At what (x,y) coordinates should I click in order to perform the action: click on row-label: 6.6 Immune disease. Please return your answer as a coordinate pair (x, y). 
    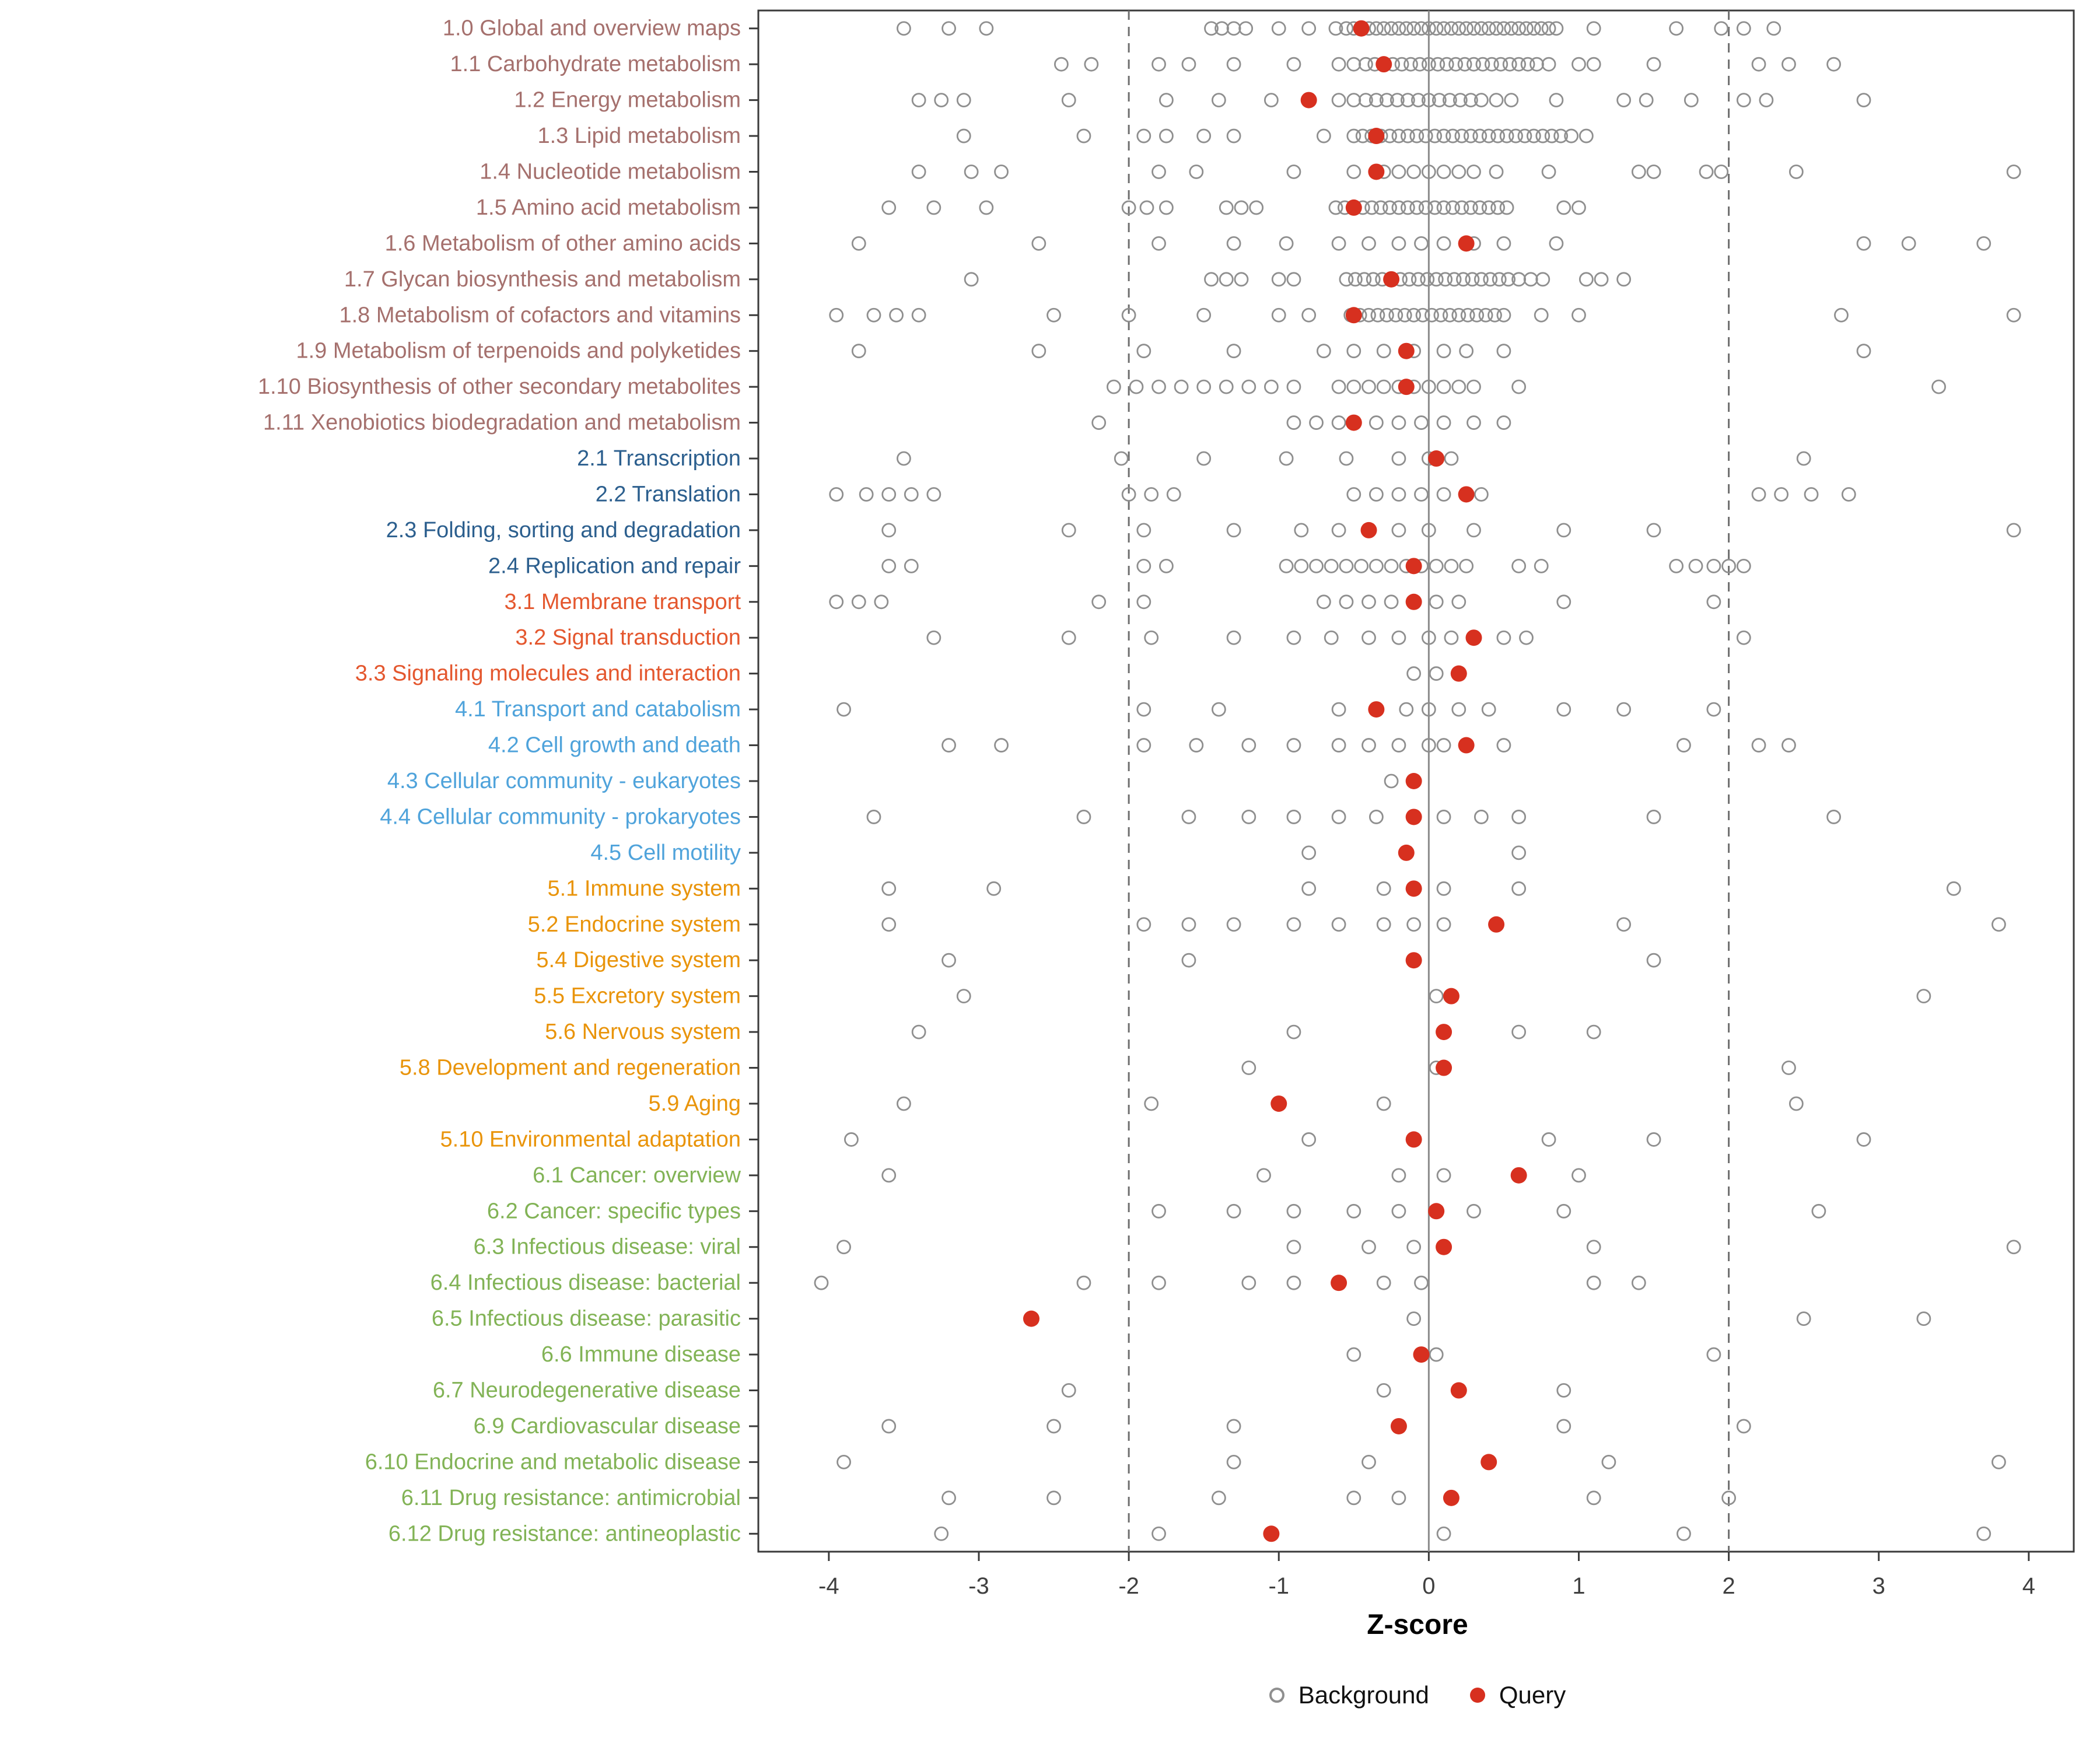
    Looking at the image, I should click on (641, 1354).